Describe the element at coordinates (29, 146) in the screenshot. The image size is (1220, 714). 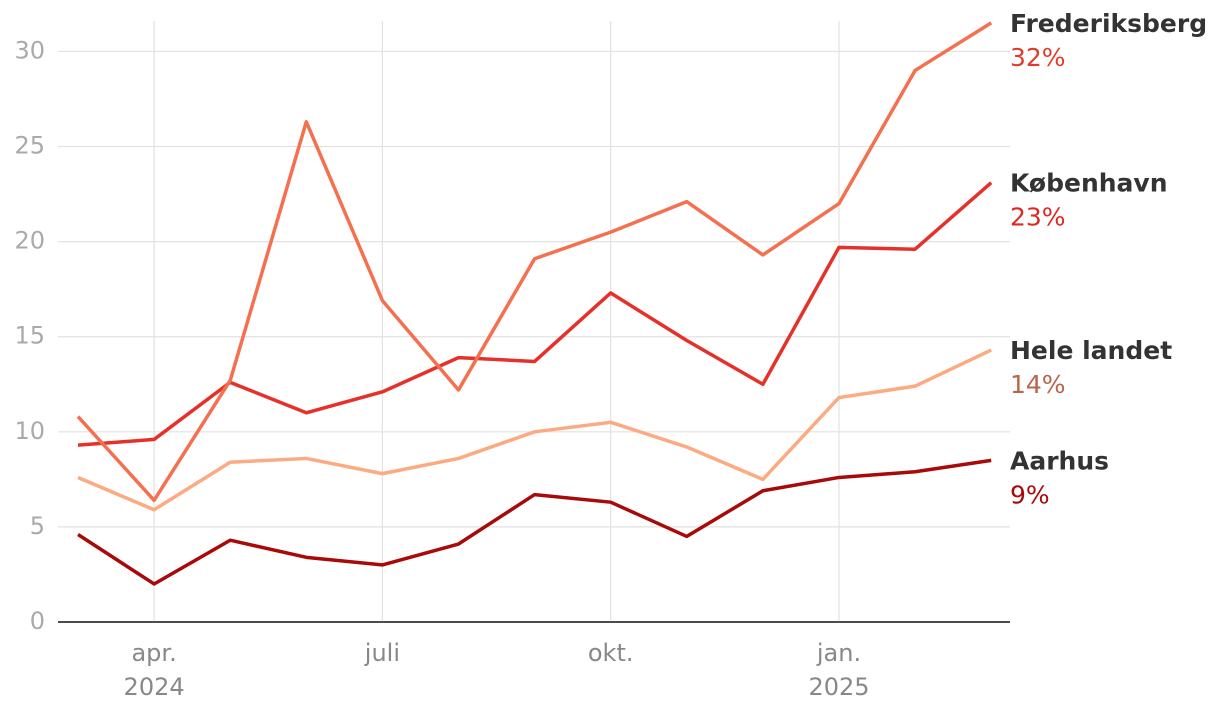
I see `y-tick-label: 25` at that location.